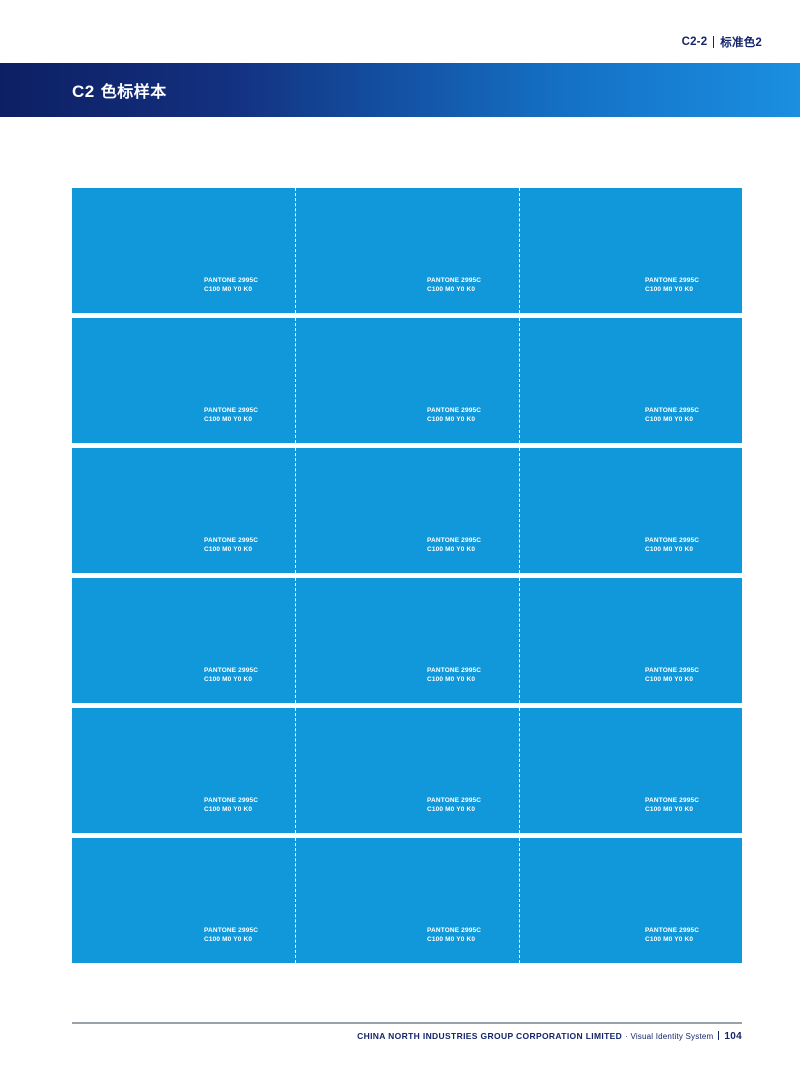  What do you see at coordinates (669, 1036) in the screenshot?
I see `footer-subtitle: · Visual Identity System` at bounding box center [669, 1036].